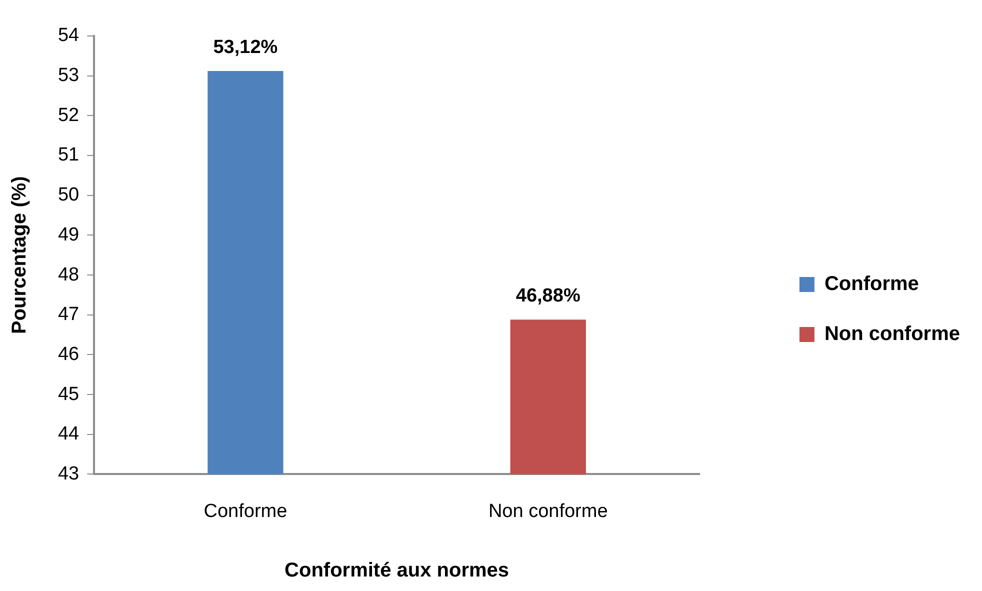 The width and height of the screenshot is (982, 591). Describe the element at coordinates (892, 334) in the screenshot. I see `legend-label: Non conforme` at that location.